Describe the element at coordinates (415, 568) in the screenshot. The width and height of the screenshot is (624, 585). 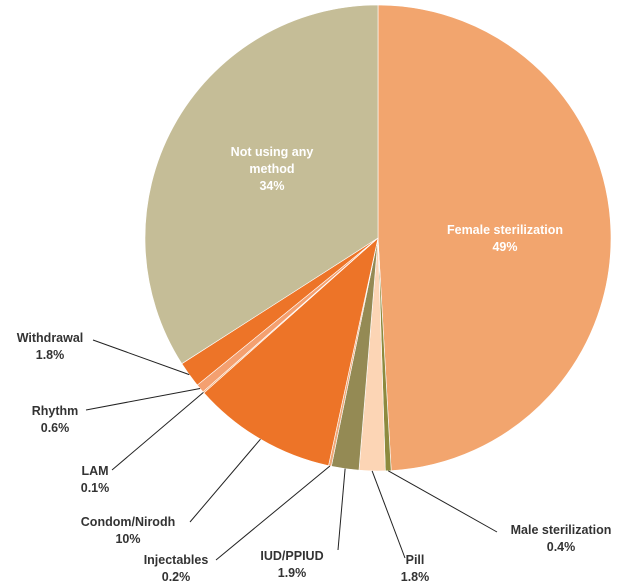
I see `slice-label: Pill 1.8%` at that location.